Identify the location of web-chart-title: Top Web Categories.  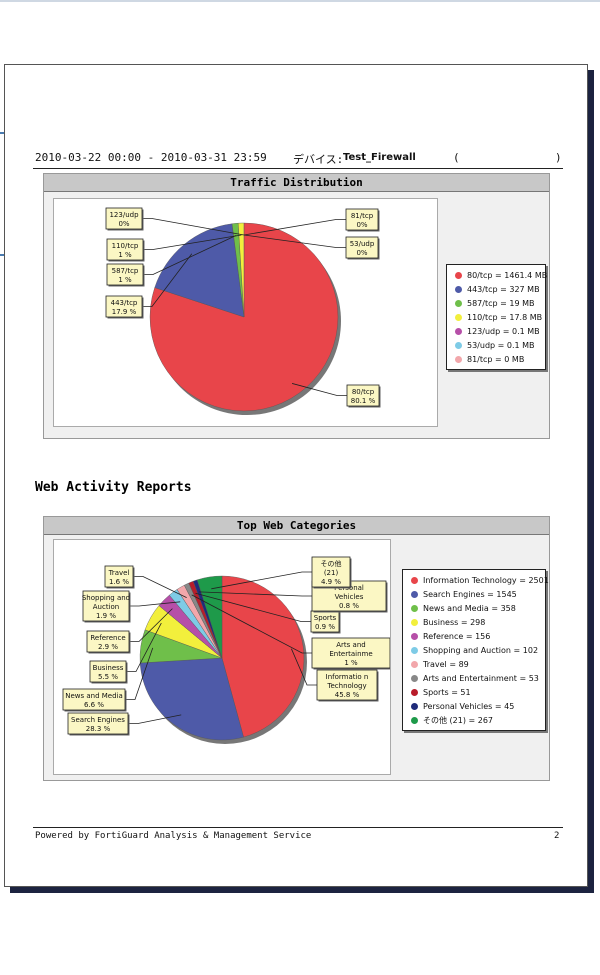
(296, 526).